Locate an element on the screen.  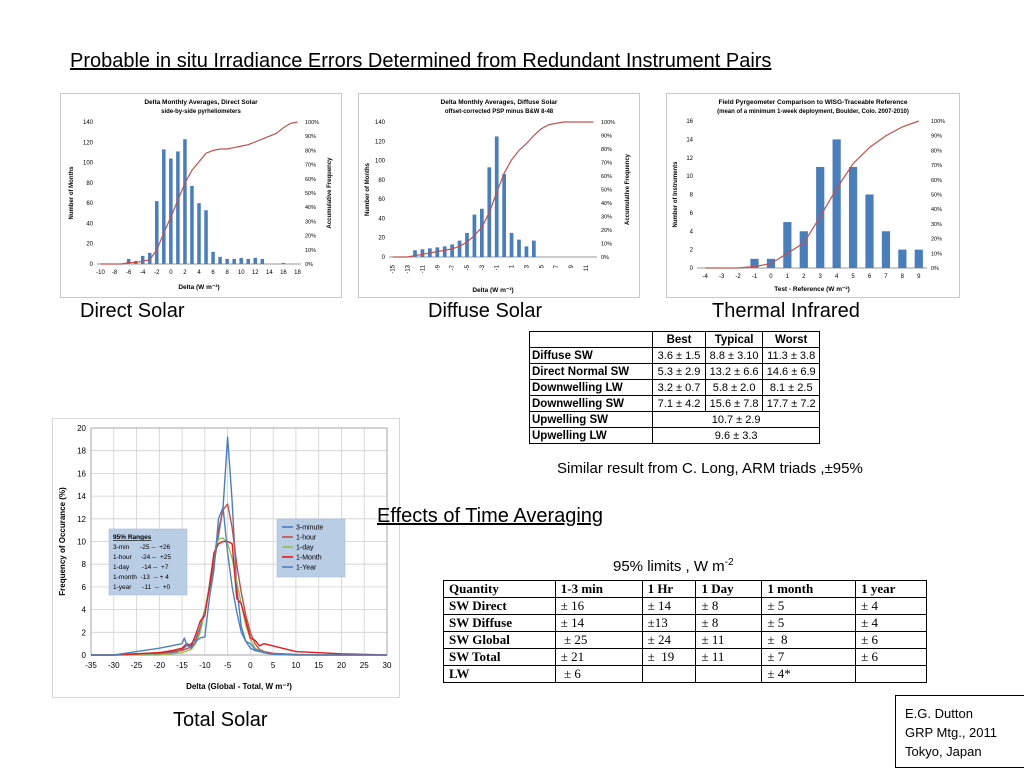
legend-label: 1-day is located at coordinates (305, 548).